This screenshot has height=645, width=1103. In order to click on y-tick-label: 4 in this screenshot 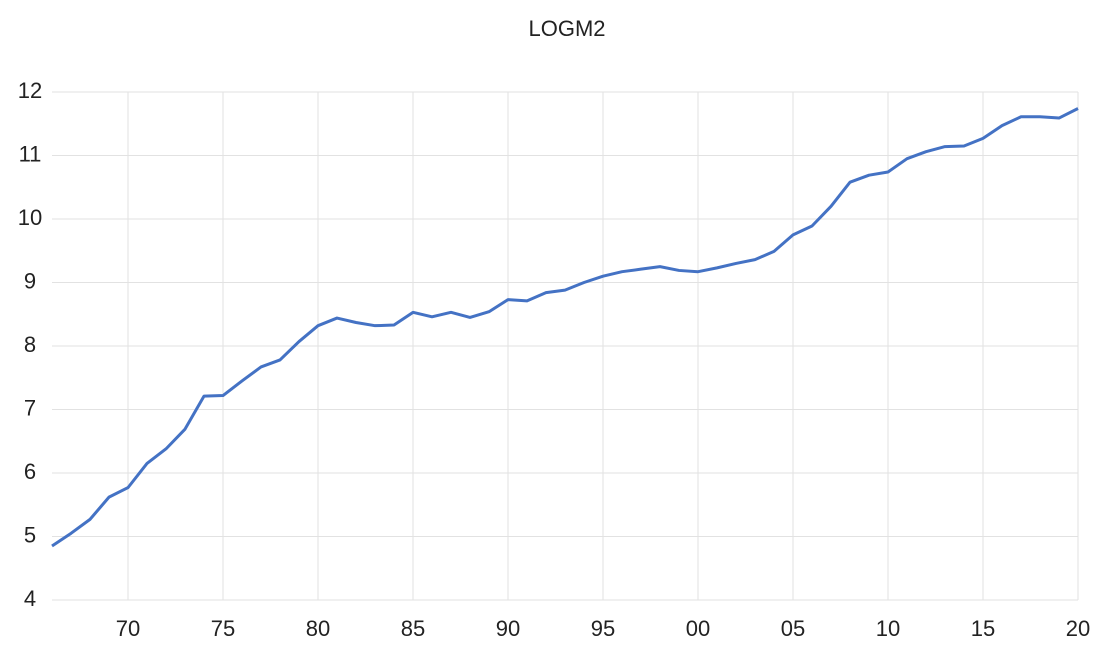, I will do `click(30, 598)`.